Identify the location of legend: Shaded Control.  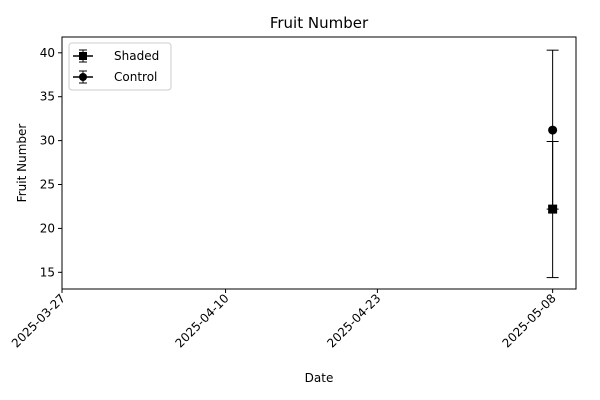
(120, 66).